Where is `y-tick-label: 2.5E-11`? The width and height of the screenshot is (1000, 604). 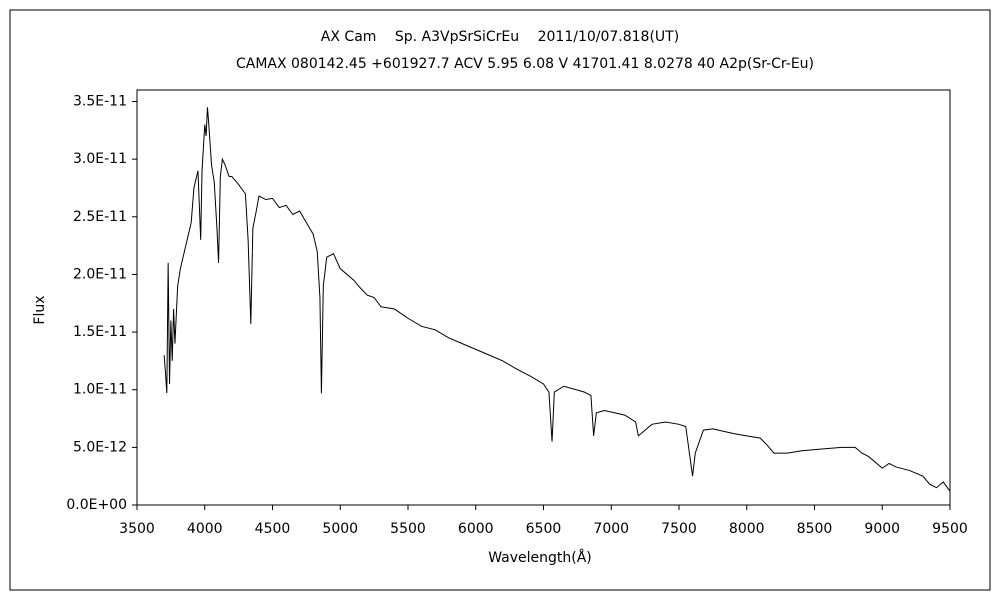
y-tick-label: 2.5E-11 is located at coordinates (100, 217).